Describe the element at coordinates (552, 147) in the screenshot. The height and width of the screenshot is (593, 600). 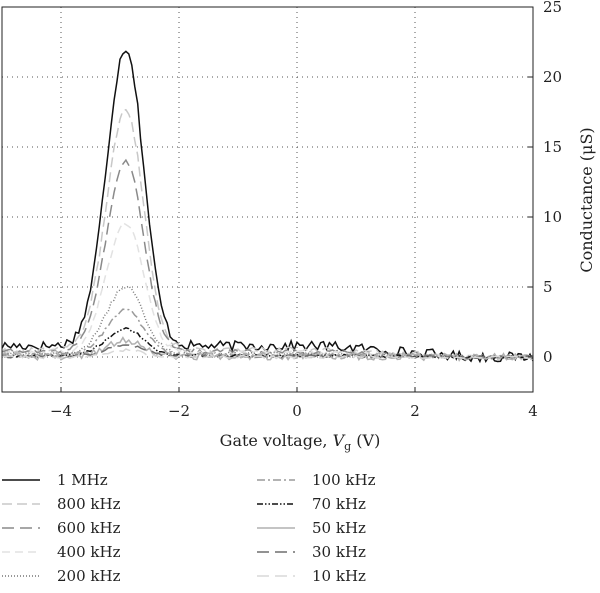
I see `y-tick-label: 15` at that location.